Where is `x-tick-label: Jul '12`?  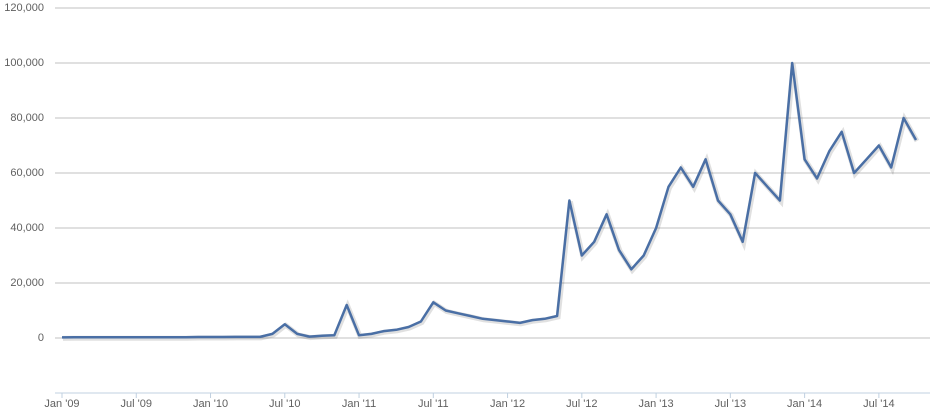 x-tick-label: Jul '12 is located at coordinates (581, 404).